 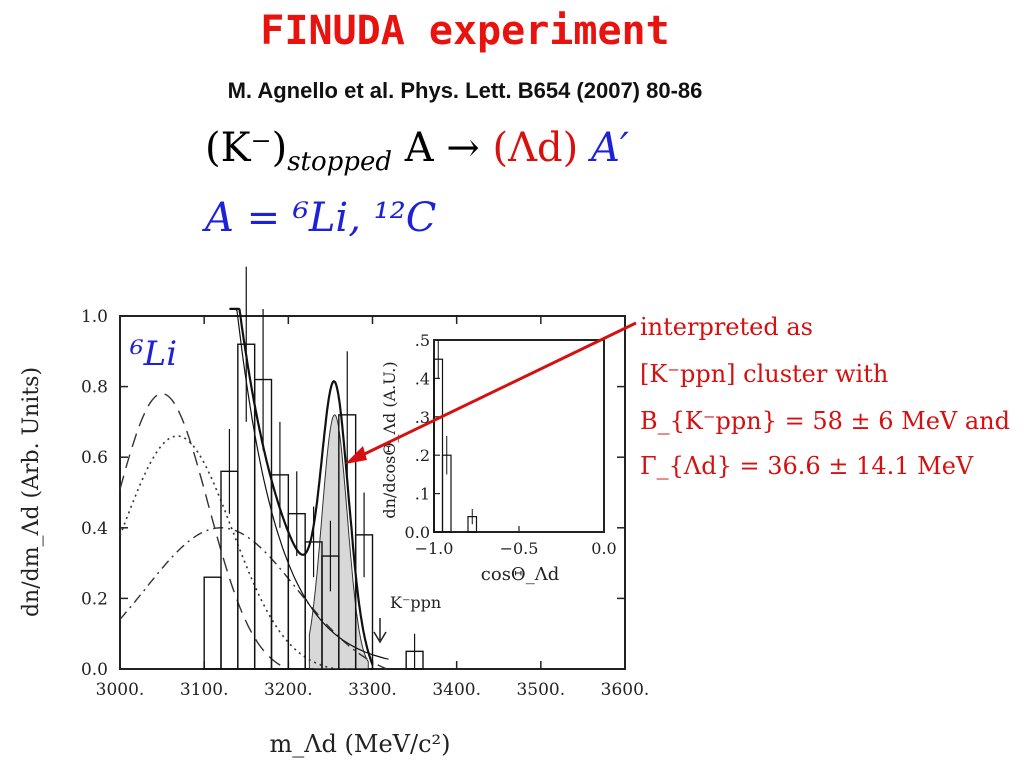 What do you see at coordinates (456, 690) in the screenshot?
I see `x-tick-label: 3400.` at bounding box center [456, 690].